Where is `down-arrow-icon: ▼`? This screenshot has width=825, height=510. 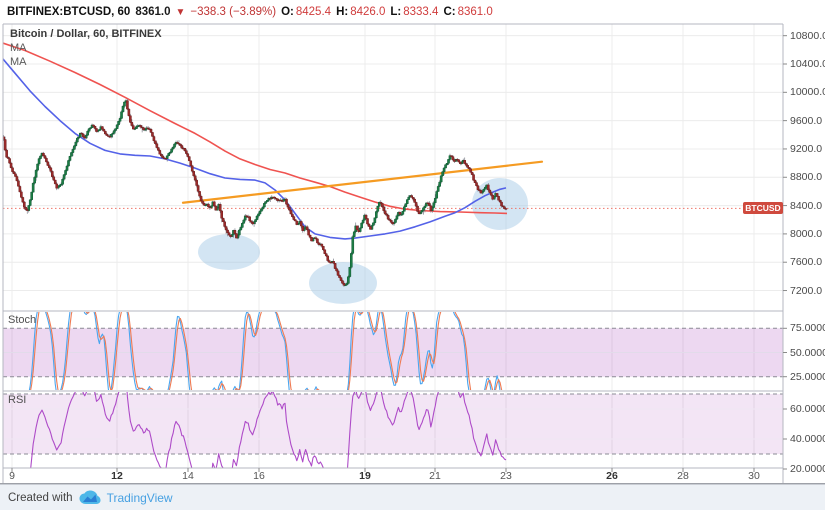 down-arrow-icon: ▼ is located at coordinates (180, 12).